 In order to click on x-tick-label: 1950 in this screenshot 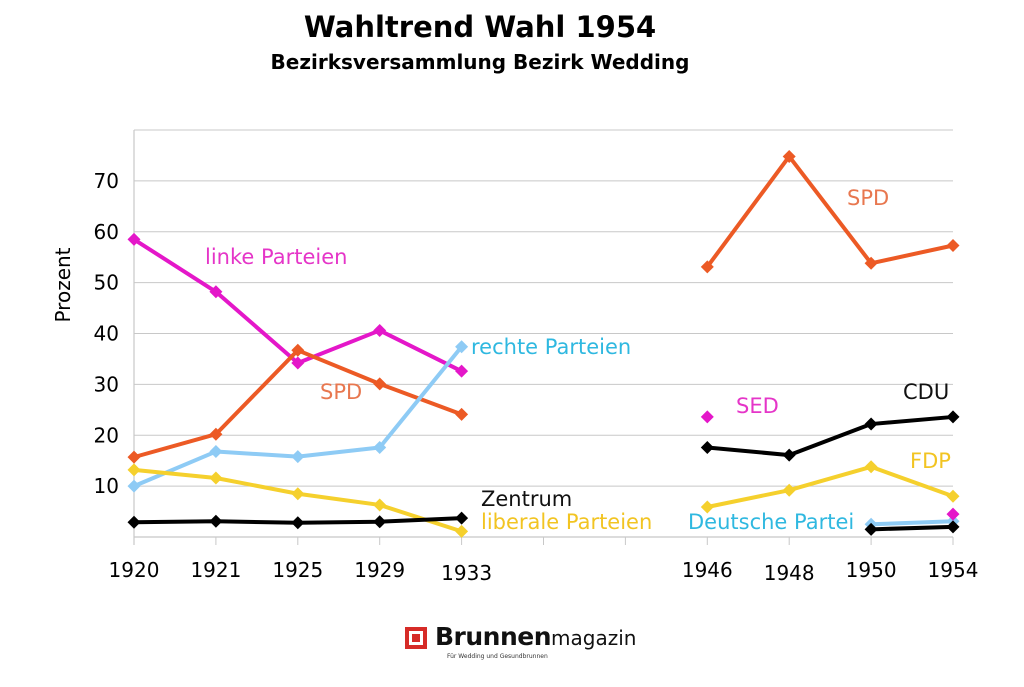, I will do `click(871, 570)`.